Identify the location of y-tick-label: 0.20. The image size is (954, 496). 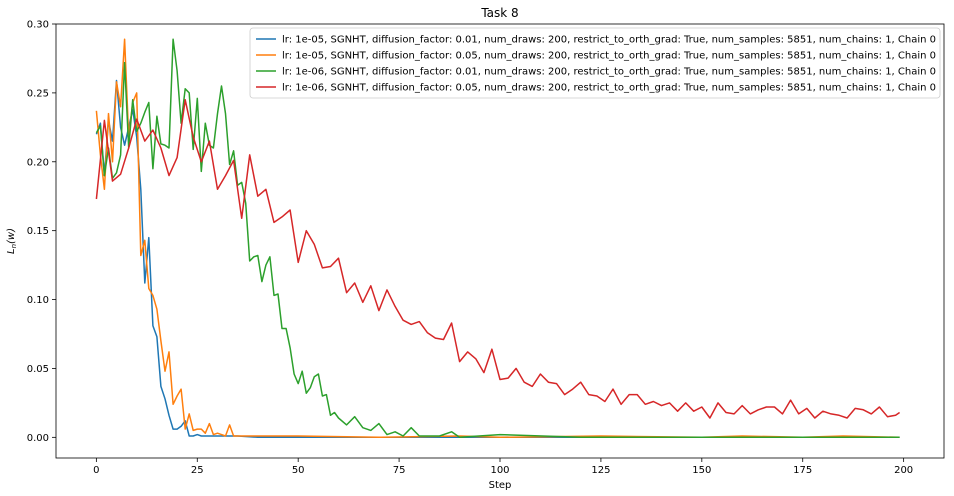
(38, 162).